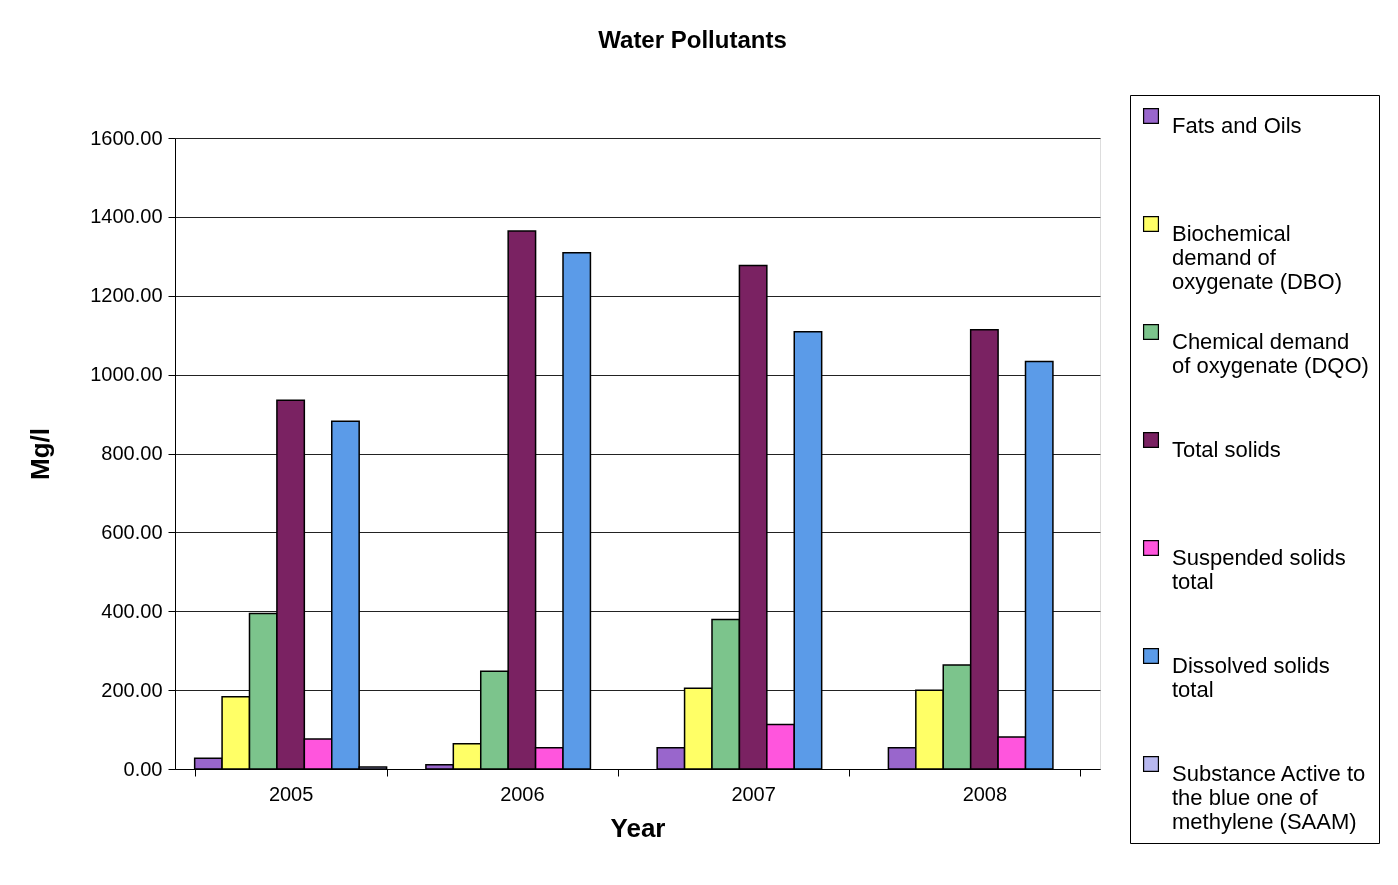 This screenshot has height=885, width=1398. I want to click on legend-label: Chemical demand of oxygenate (DQO), so click(1270, 353).